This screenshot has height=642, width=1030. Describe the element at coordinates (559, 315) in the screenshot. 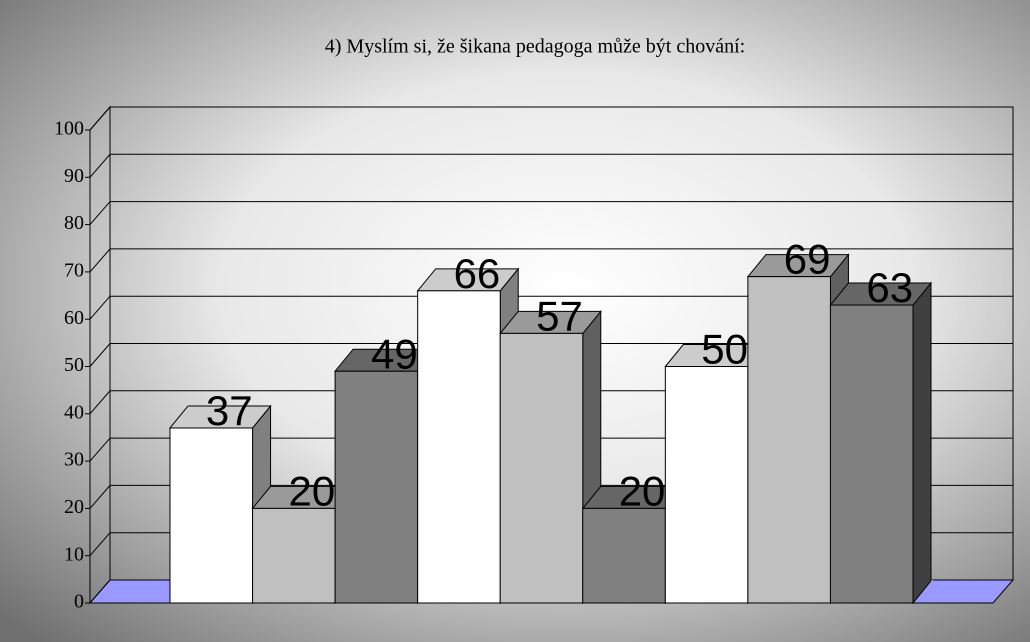

I see `data-label: 57` at that location.